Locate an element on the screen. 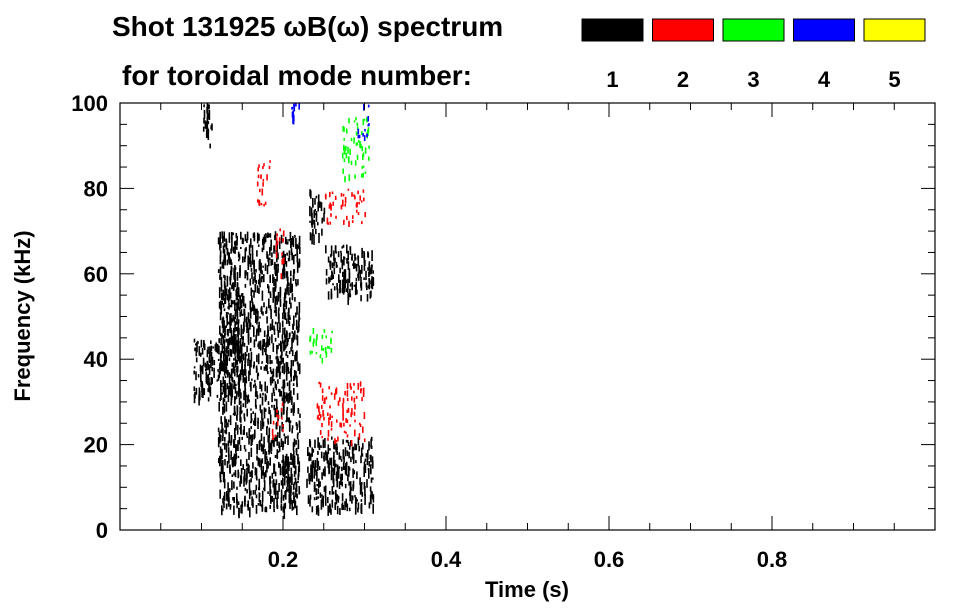 This screenshot has height=615, width=963. spectrum-data is located at coordinates (284, 311).